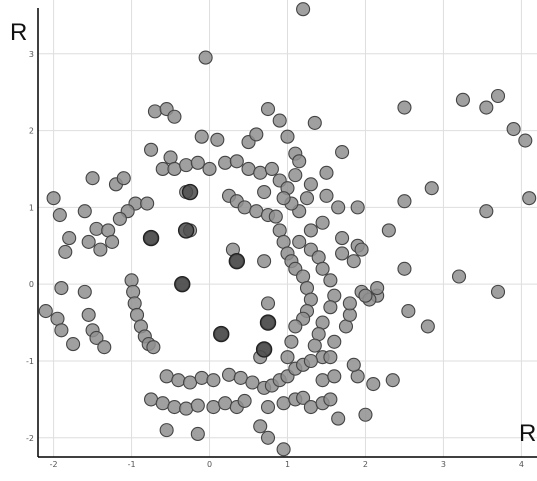 The height and width of the screenshot is (481, 537). Describe the element at coordinates (30, 361) in the screenshot. I see `y-tick-label: -1` at that location.